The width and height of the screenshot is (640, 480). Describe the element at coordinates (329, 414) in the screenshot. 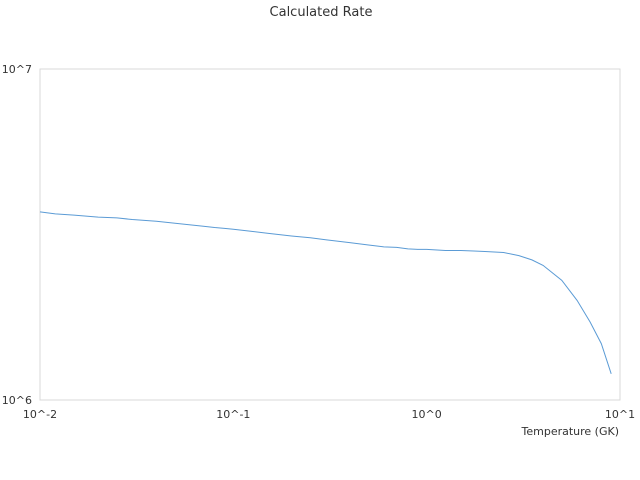

I see `x-axis-ticks: 10^-2 10^-1 10^0 10^1` at that location.